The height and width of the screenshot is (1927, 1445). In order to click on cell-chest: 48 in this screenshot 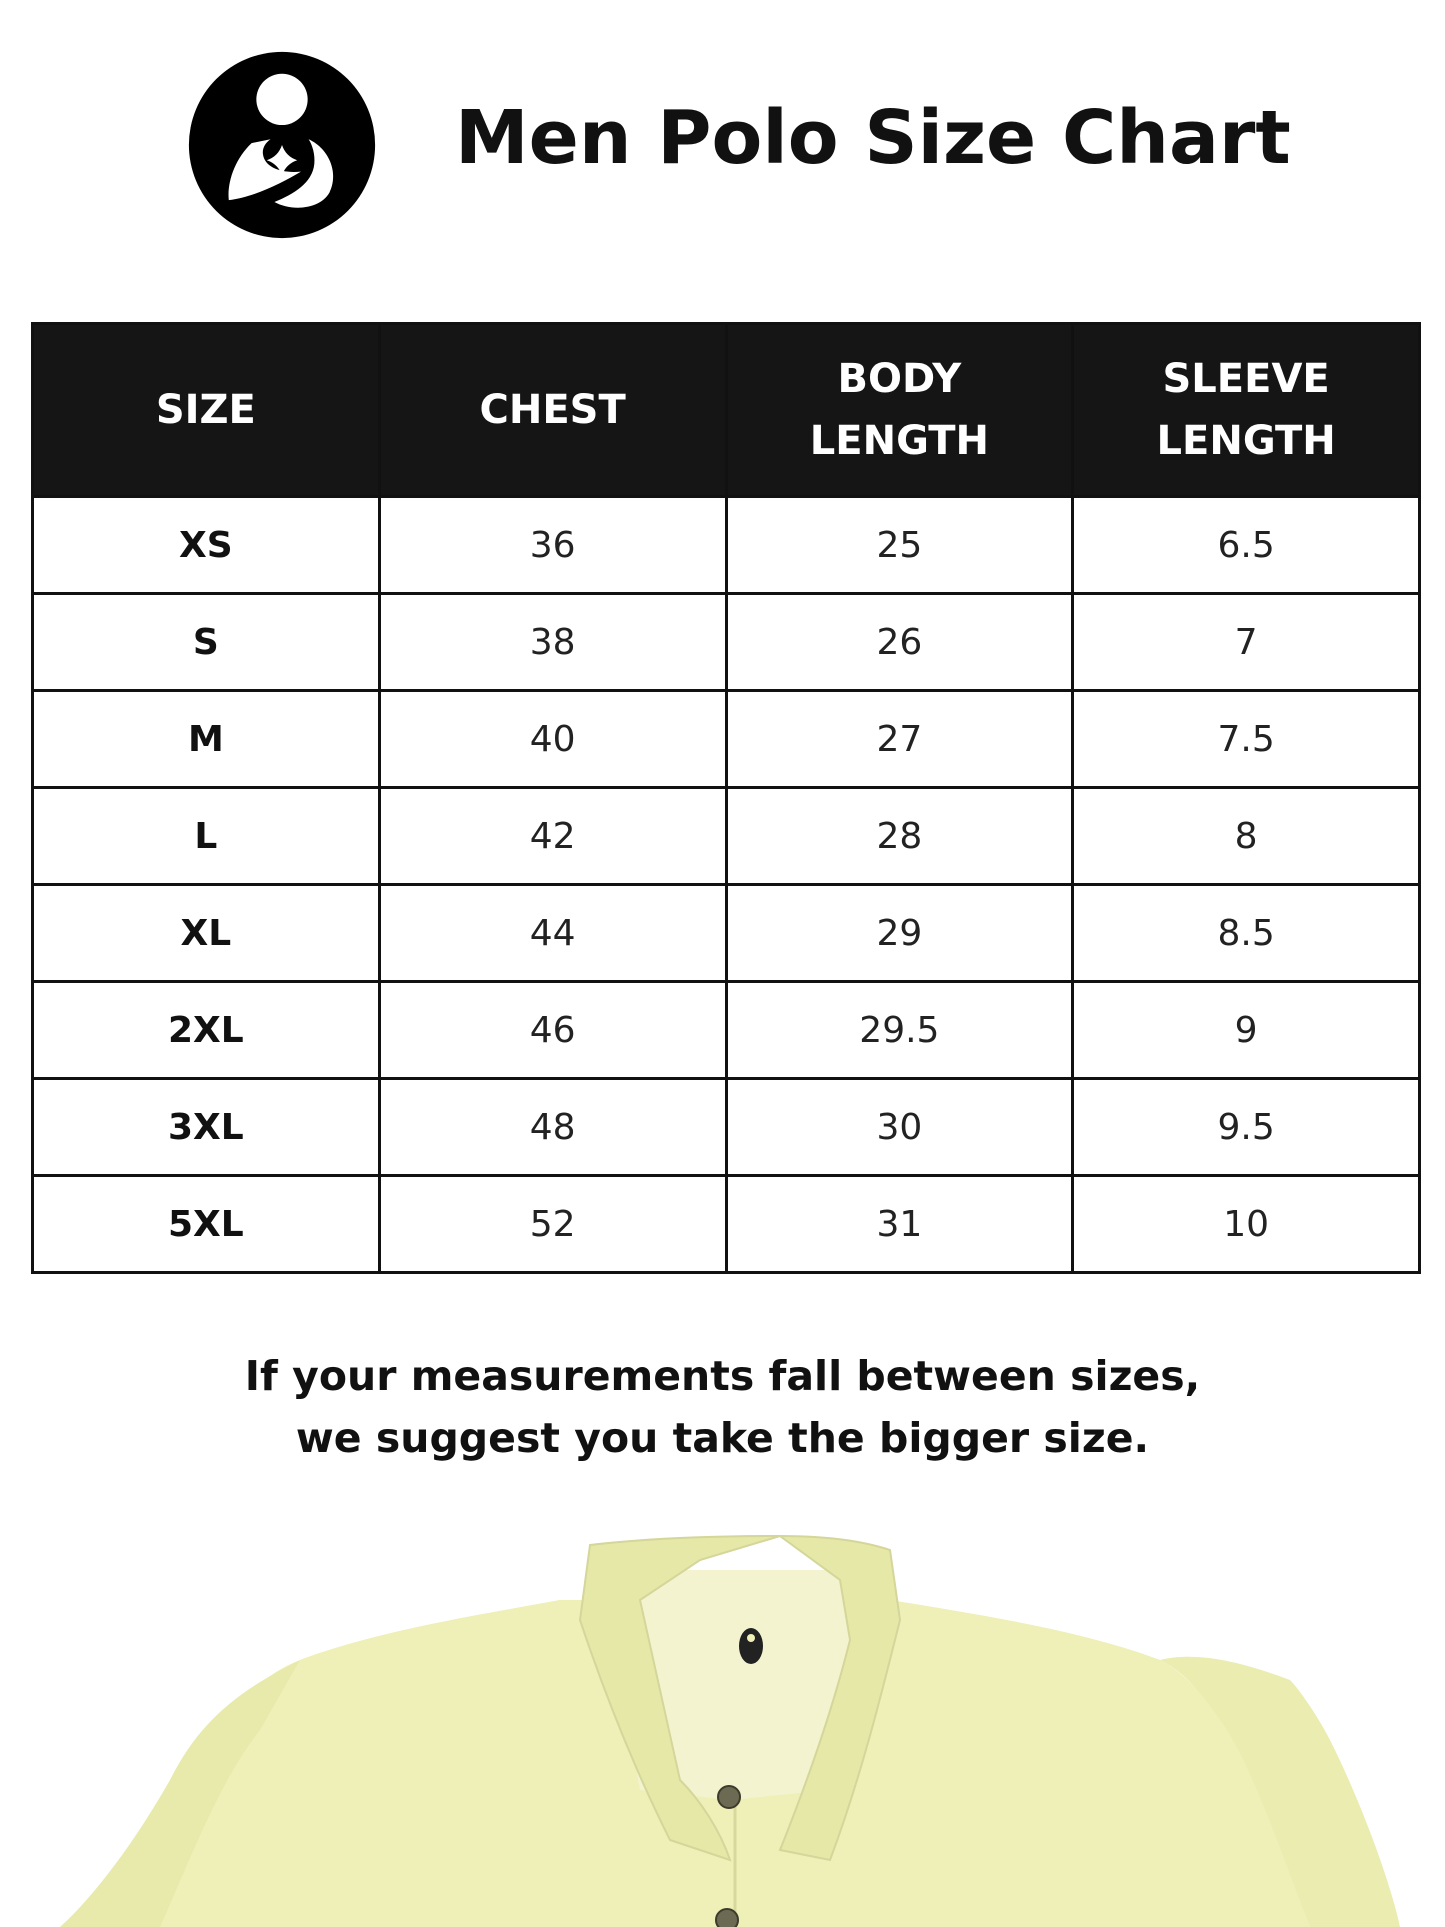, I will do `click(552, 1127)`.